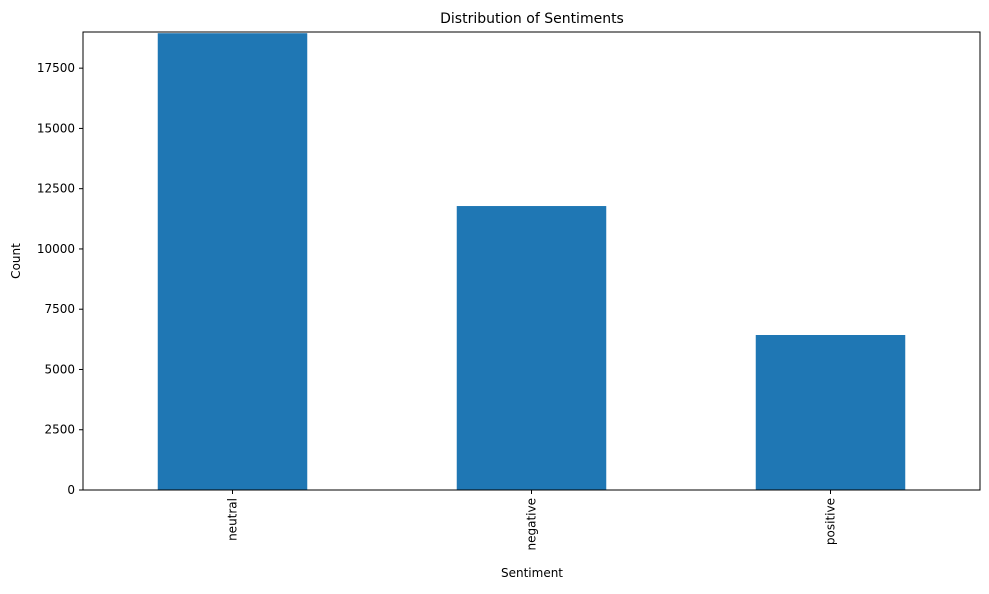 The height and width of the screenshot is (594, 989). What do you see at coordinates (56, 249) in the screenshot?
I see `y-tick-label: 10000` at bounding box center [56, 249].